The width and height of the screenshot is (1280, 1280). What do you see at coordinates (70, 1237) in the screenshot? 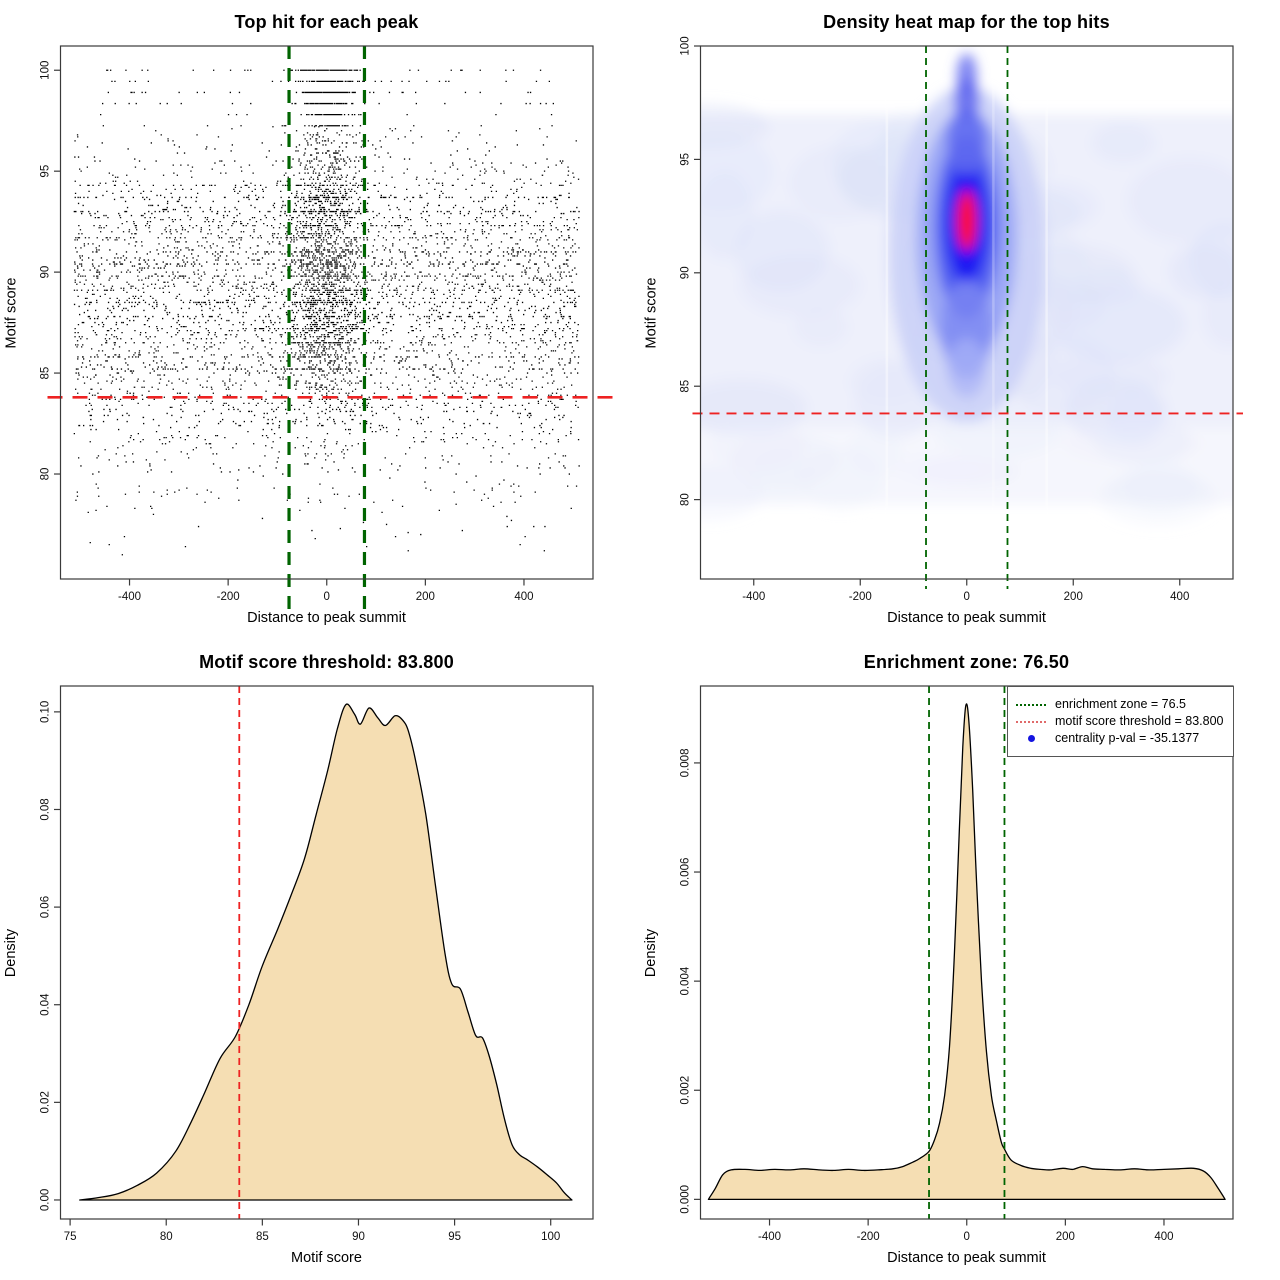
I see `svg-text: 75` at bounding box center [70, 1237].